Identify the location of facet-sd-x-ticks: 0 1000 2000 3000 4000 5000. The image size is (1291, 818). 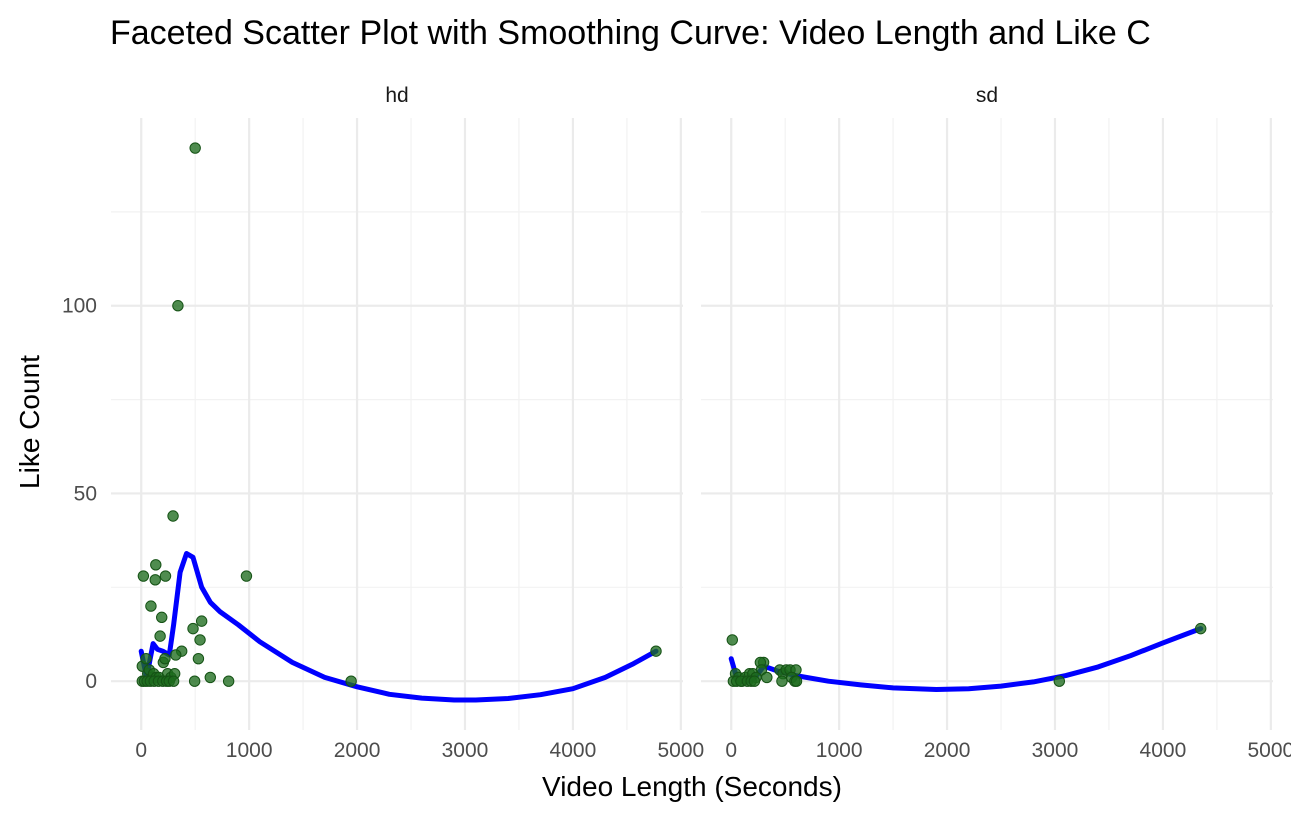
(1008, 750).